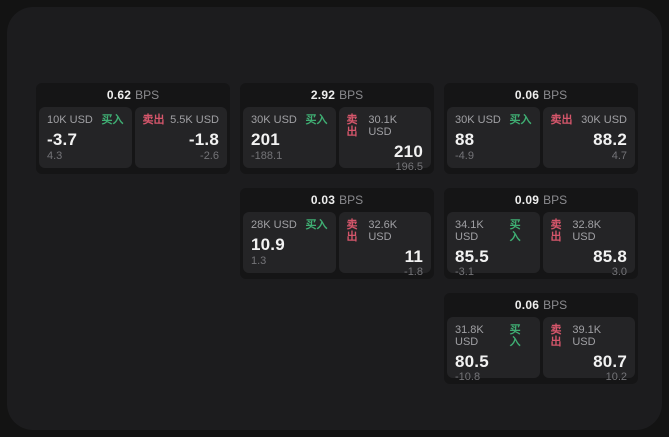 Image resolution: width=669 pixels, height=437 pixels. What do you see at coordinates (85, 137) in the screenshot?
I see `buy-quote-panel: 10K USD 买入 -3.7 4.3` at bounding box center [85, 137].